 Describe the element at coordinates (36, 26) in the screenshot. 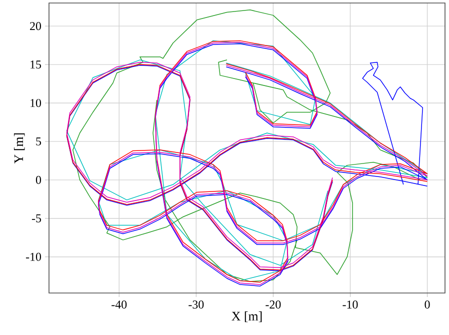

I see `y-tick-label: 20` at that location.